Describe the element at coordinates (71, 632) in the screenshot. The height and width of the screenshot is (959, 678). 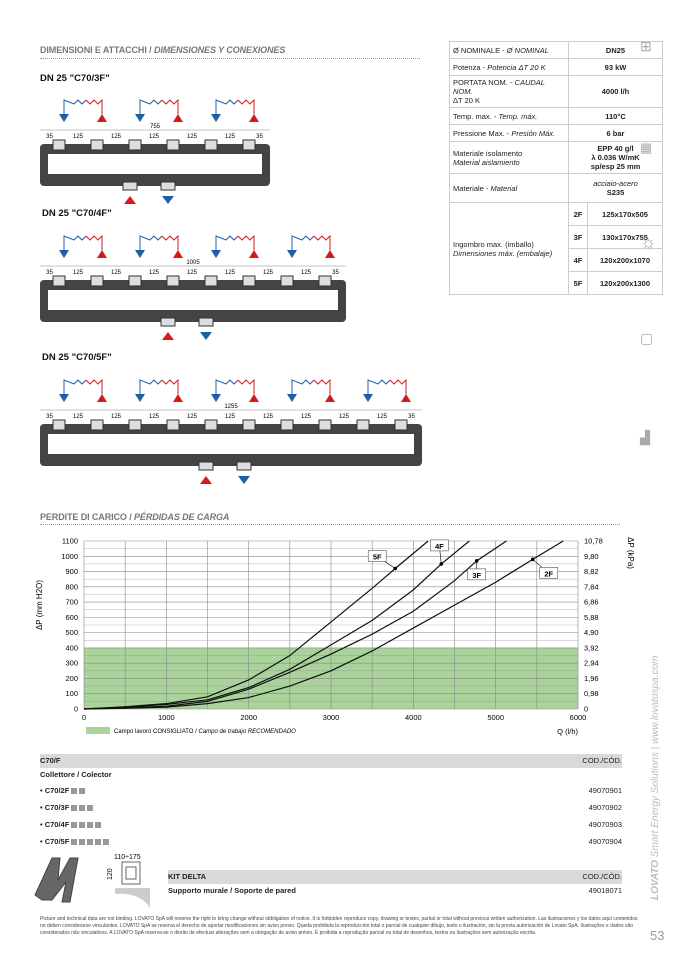
I see `y-tick-label: 500` at that location.